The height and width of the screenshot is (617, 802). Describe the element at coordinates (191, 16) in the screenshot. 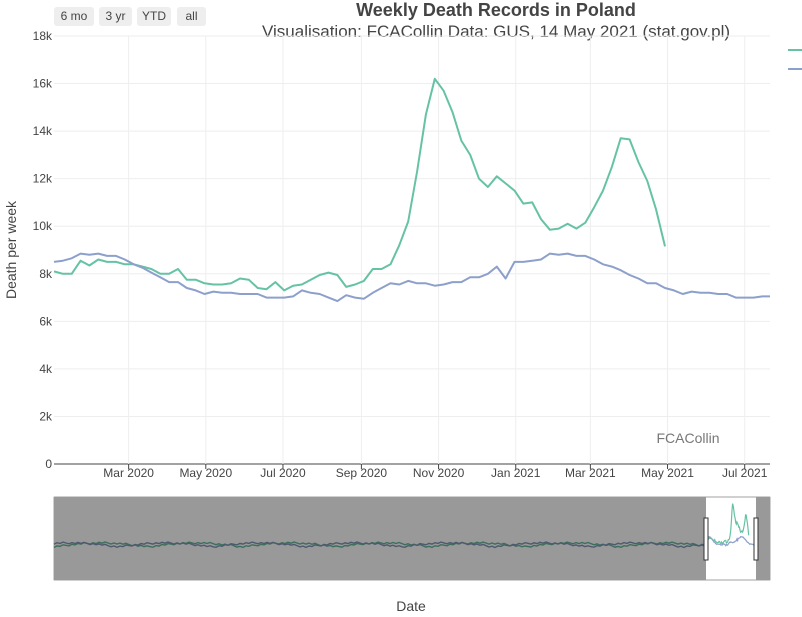

I see `range-button-all: all` at that location.